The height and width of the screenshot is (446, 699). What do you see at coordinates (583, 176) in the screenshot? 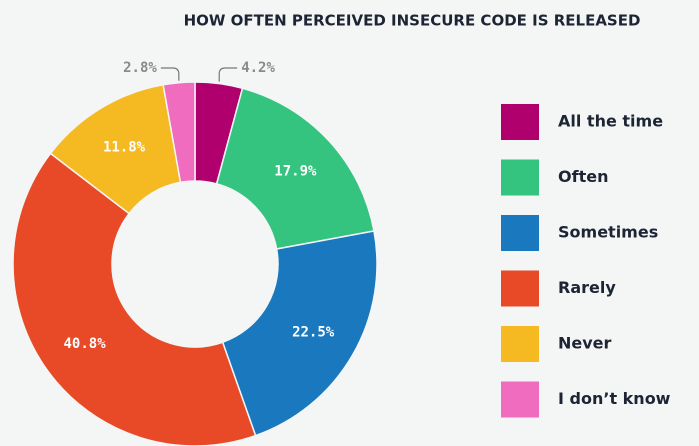
I see `legend-label: Often` at bounding box center [583, 176].